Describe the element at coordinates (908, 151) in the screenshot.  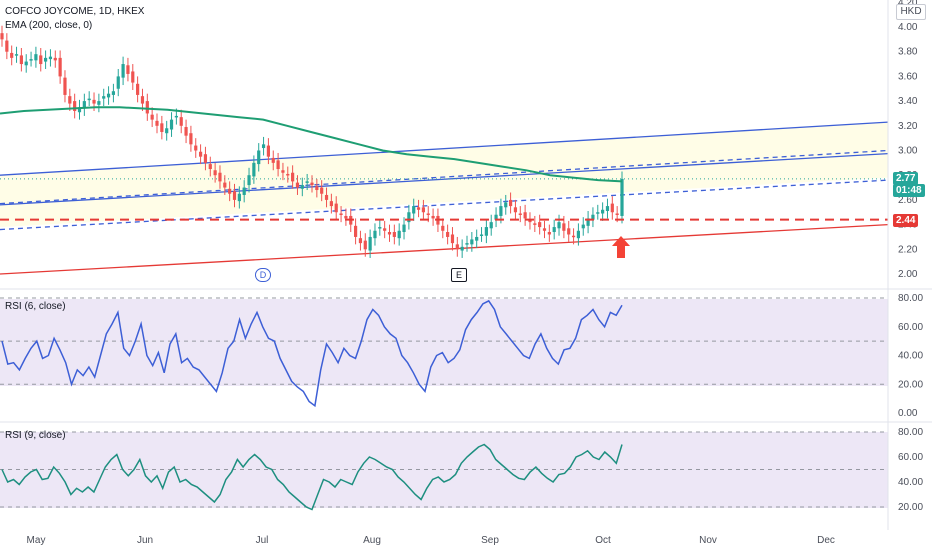
I see `price-tick-label: 3.00` at that location.